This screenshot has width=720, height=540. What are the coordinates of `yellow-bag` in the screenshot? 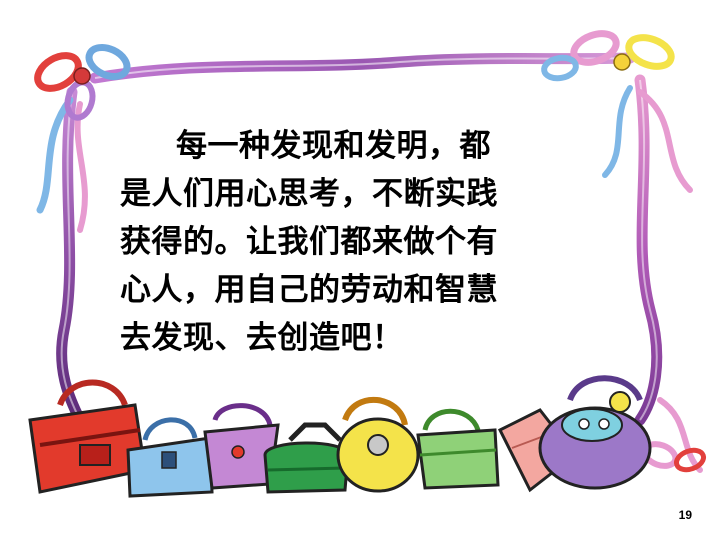 It's located at (378, 444).